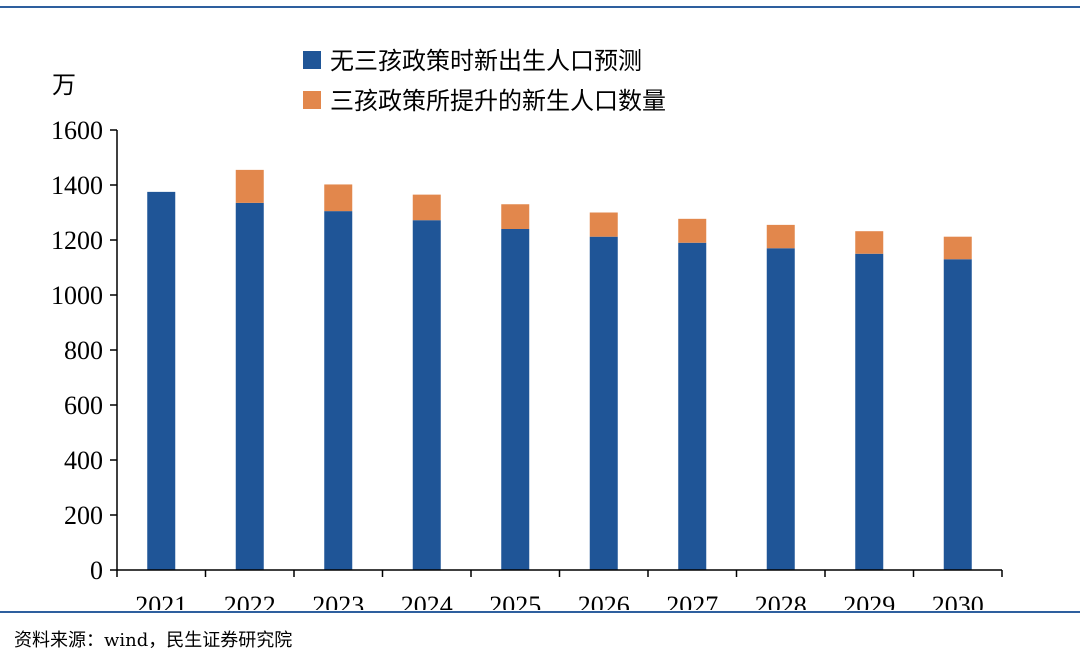 Image resolution: width=1080 pixels, height=666 pixels. Describe the element at coordinates (83, 515) in the screenshot. I see `y-tick-label: 200` at that location.